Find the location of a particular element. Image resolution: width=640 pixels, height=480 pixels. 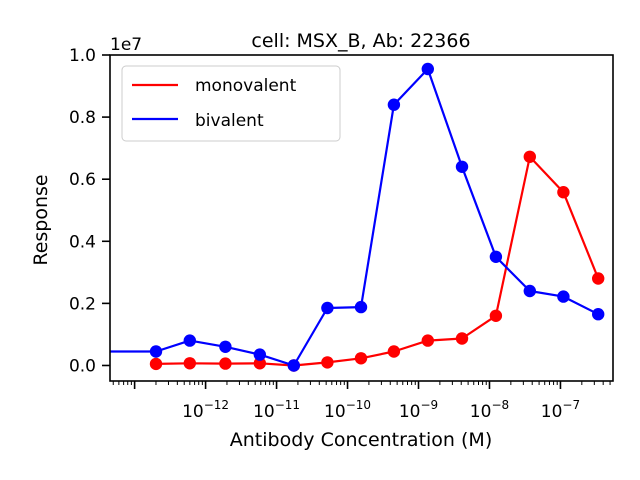

legend-label-monovalent: monovalent is located at coordinates (246, 86).